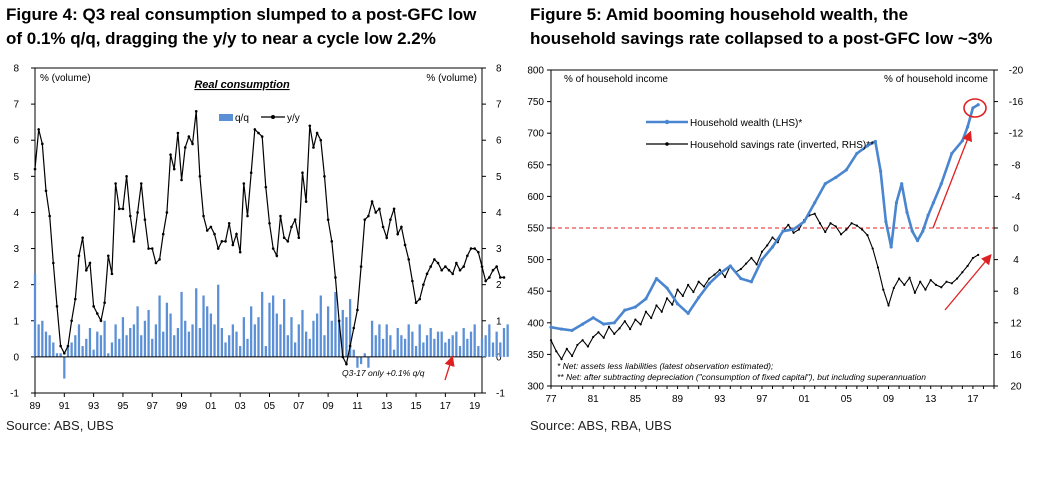 This screenshot has width=1039, height=487. What do you see at coordinates (667, 122) in the screenshot?
I see `figure-5-legend-wealth-marker` at bounding box center [667, 122].